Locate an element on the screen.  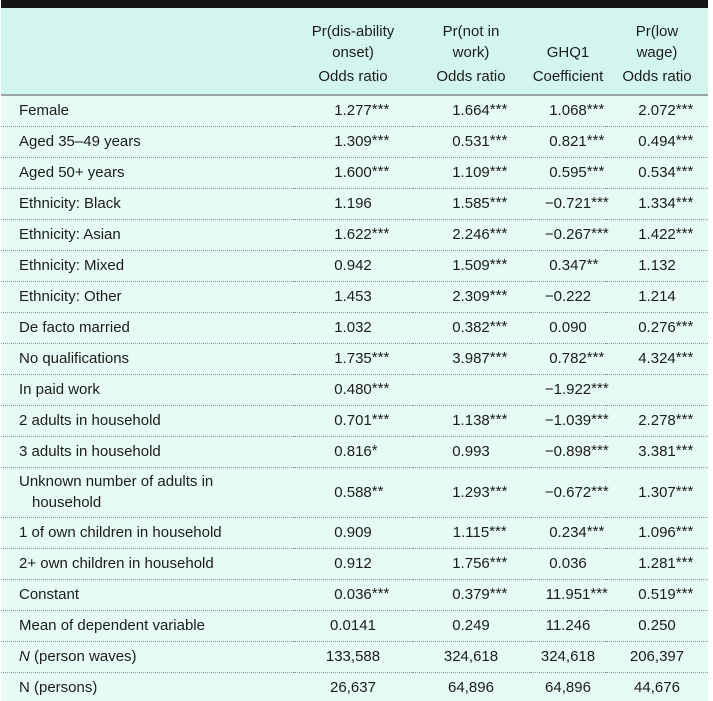
value-cell: 1.115 *** is located at coordinates (471, 533).